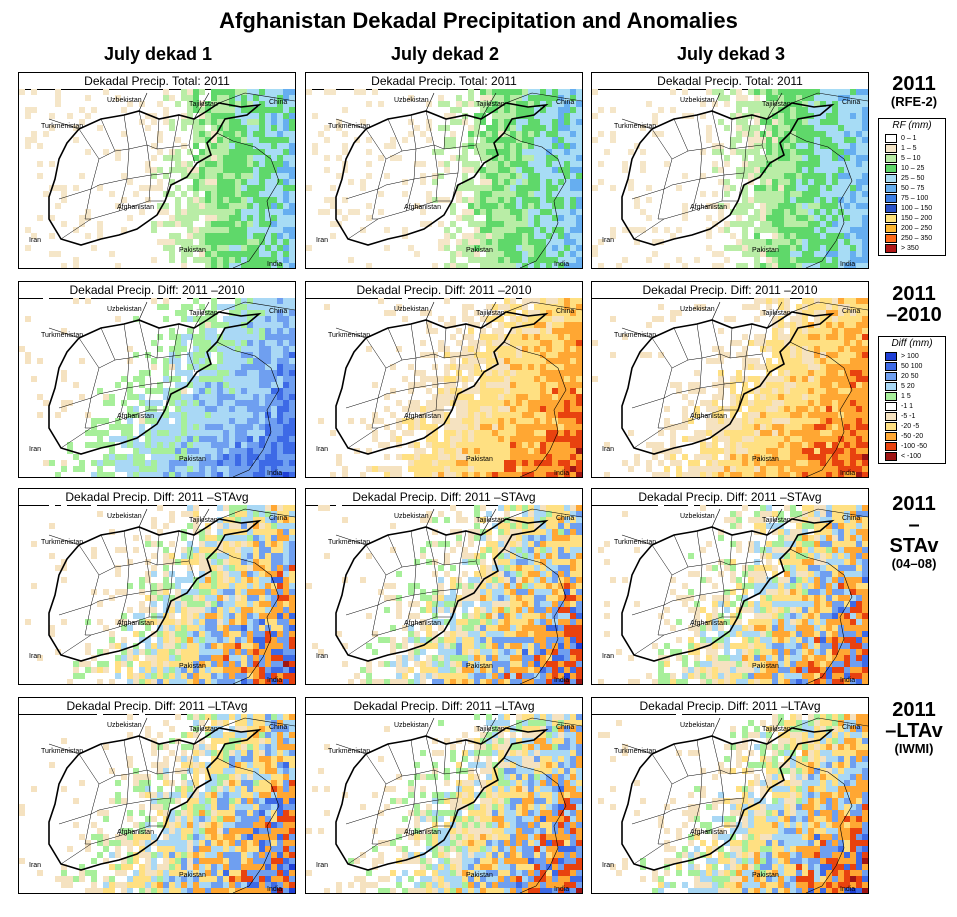 The image size is (957, 917). I want to click on legend-label: 50 100, so click(912, 366).